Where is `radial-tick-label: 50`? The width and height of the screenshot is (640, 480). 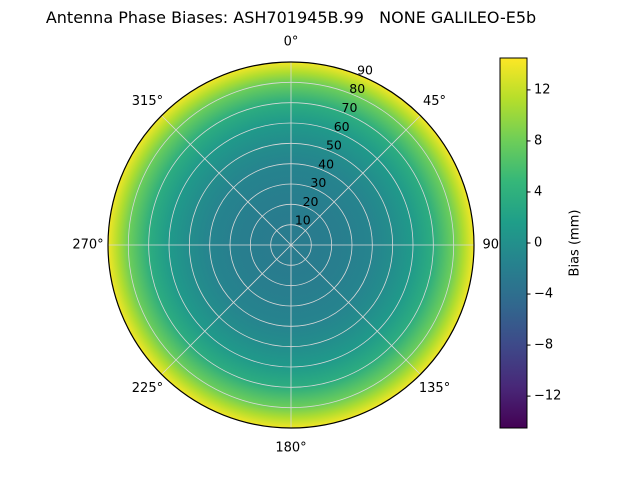
radial-tick-label: 50 is located at coordinates (334, 145).